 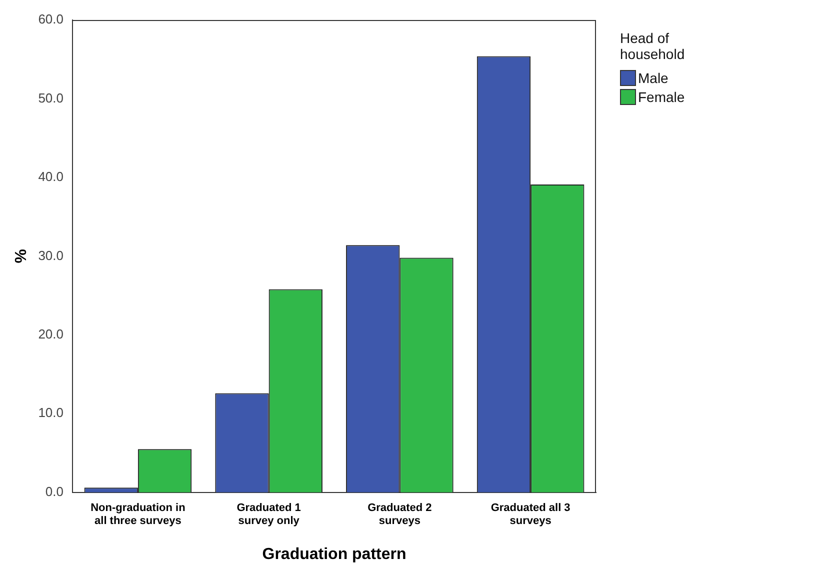 What do you see at coordinates (51, 334) in the screenshot?
I see `y-tick-label: 20.0` at bounding box center [51, 334].